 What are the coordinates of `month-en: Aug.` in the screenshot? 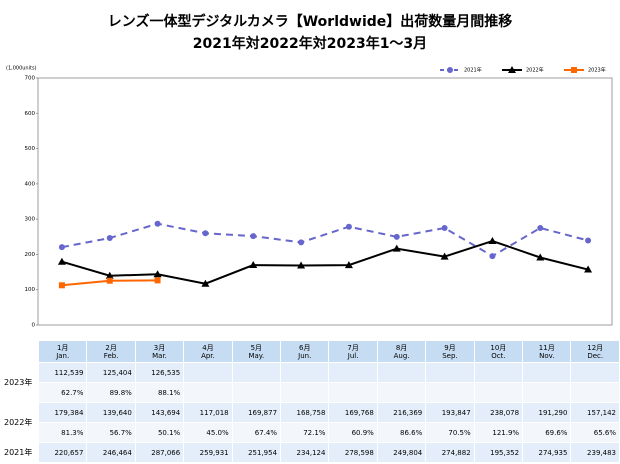 It's located at (401, 355).